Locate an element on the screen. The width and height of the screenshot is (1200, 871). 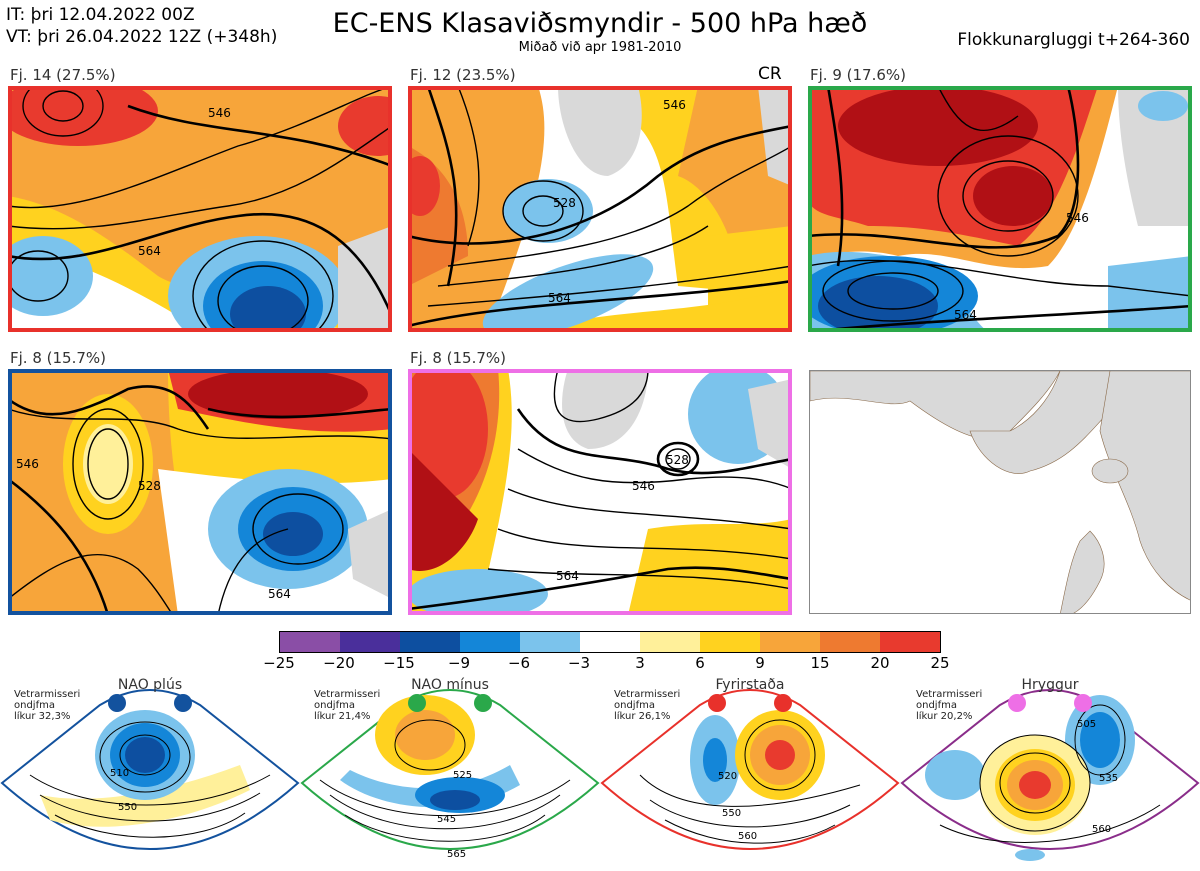
regime-contour-label: 535 is located at coordinates (1109, 778).